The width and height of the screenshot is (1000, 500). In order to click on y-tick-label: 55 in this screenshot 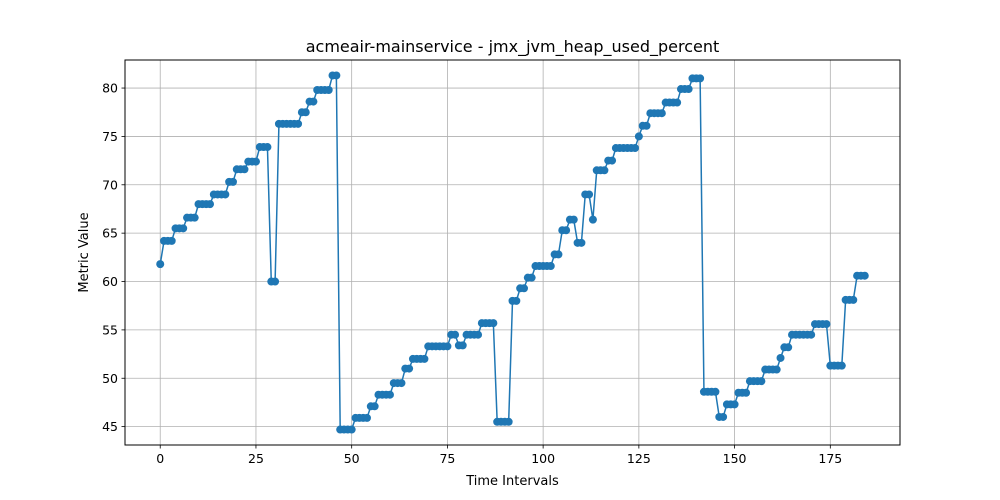, I will do `click(110, 329)`.